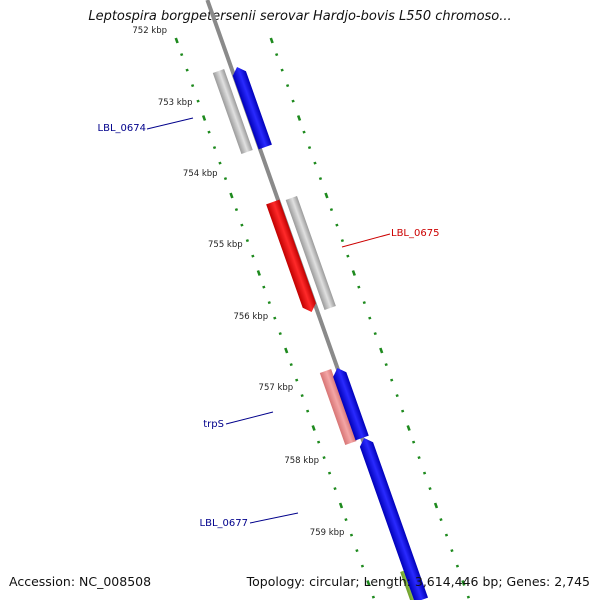 Image resolution: width=600 pixels, height=600 pixels. I want to click on gene-lbl_0674-shape, so click(251, 107).